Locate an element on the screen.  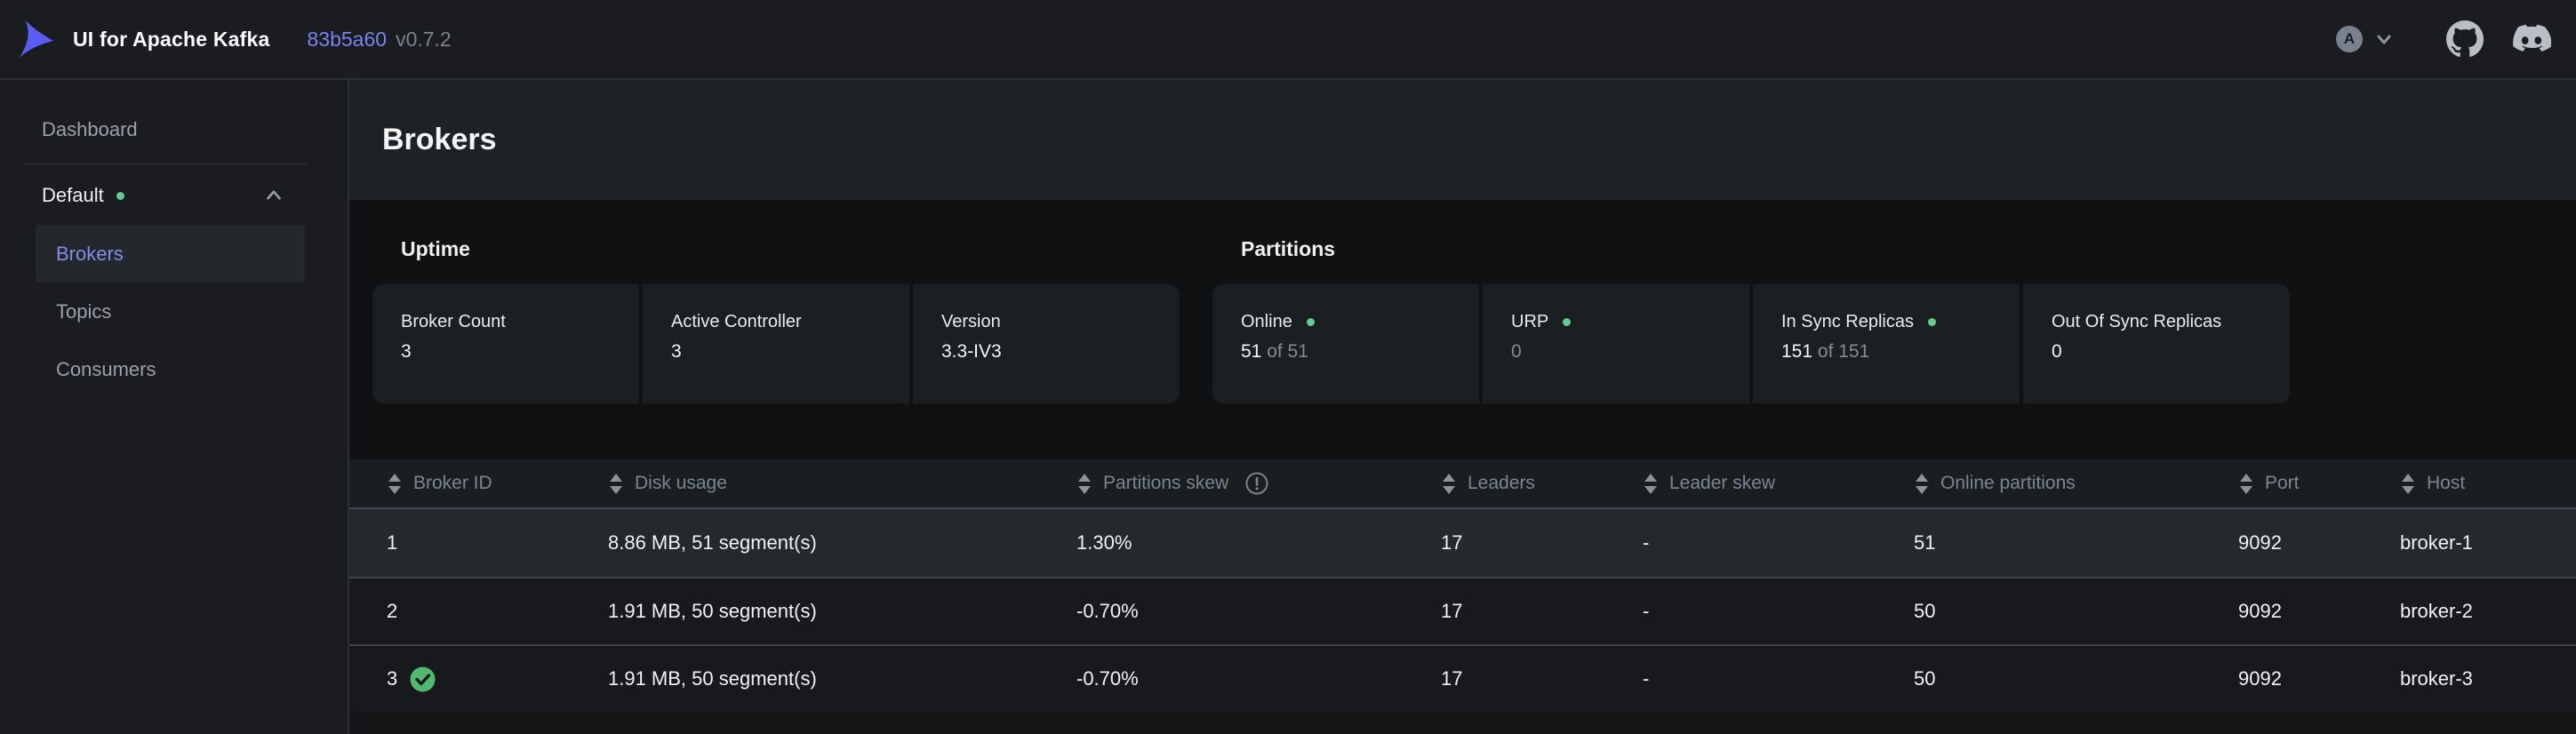
column-header-partitions-skew: Partitions skew is located at coordinates (1258, 483).